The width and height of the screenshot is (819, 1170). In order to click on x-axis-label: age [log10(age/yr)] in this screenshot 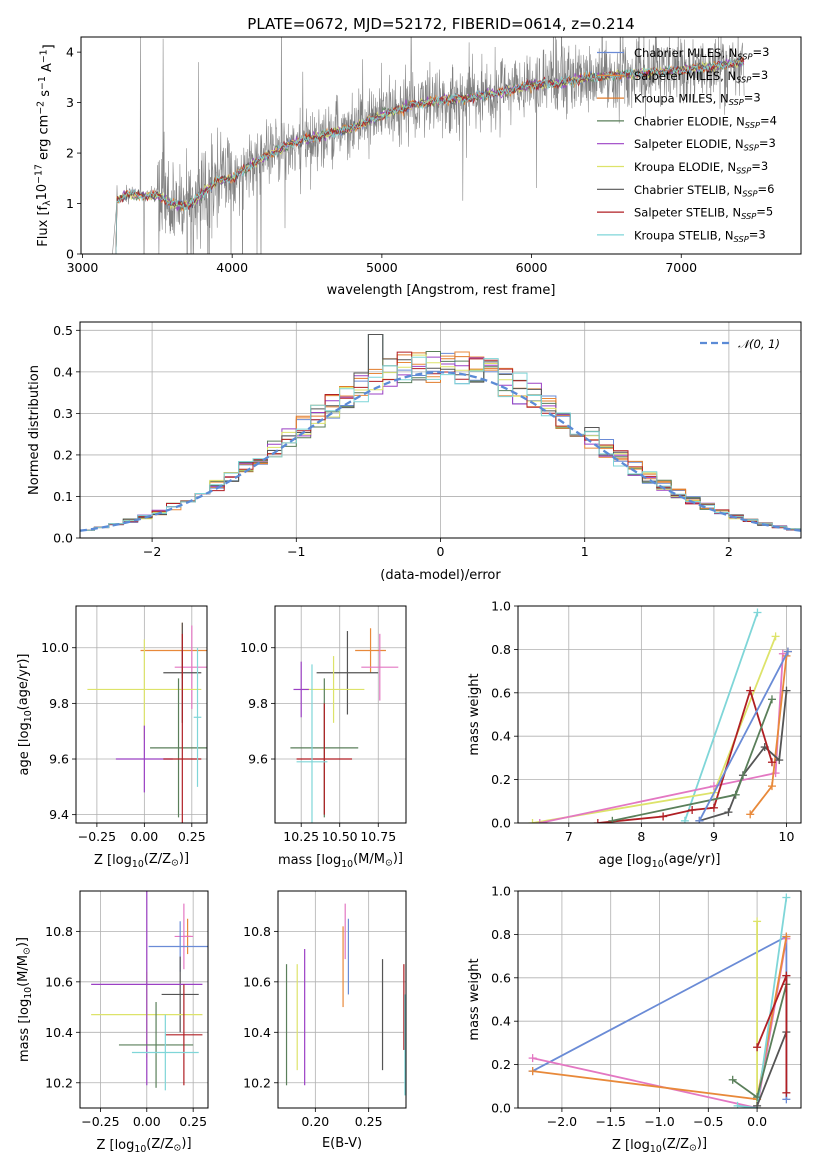, I will do `click(660, 861)`.